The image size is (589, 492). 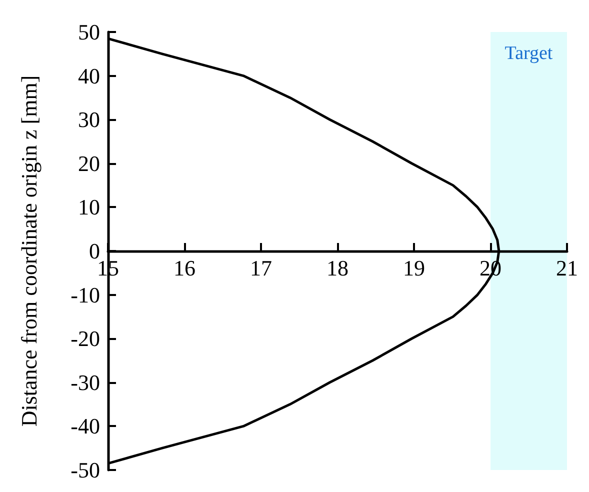 I want to click on x-tick-label: 18, so click(x=337, y=268).